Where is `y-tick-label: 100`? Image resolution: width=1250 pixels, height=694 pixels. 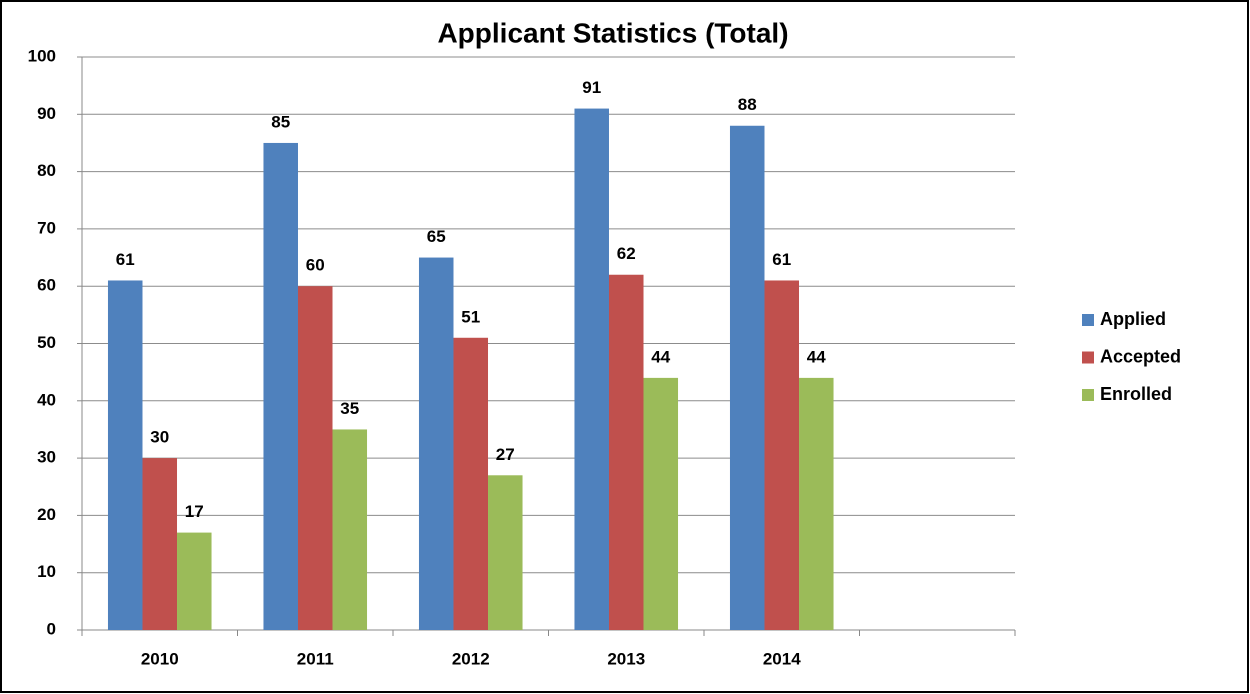 y-tick-label: 100 is located at coordinates (42, 55).